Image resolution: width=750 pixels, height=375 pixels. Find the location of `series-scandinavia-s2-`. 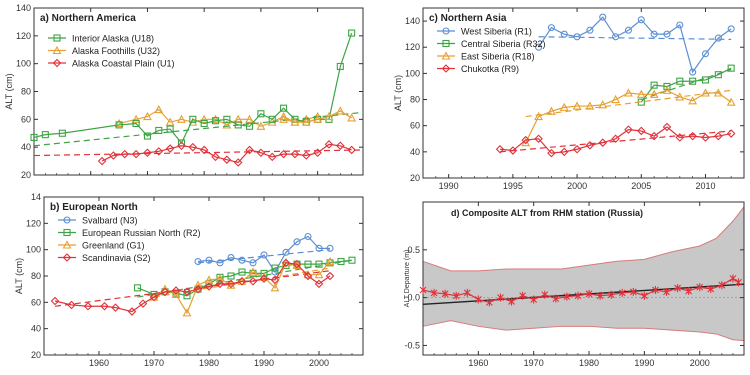

series-scandinavia-s2- is located at coordinates (192, 287).